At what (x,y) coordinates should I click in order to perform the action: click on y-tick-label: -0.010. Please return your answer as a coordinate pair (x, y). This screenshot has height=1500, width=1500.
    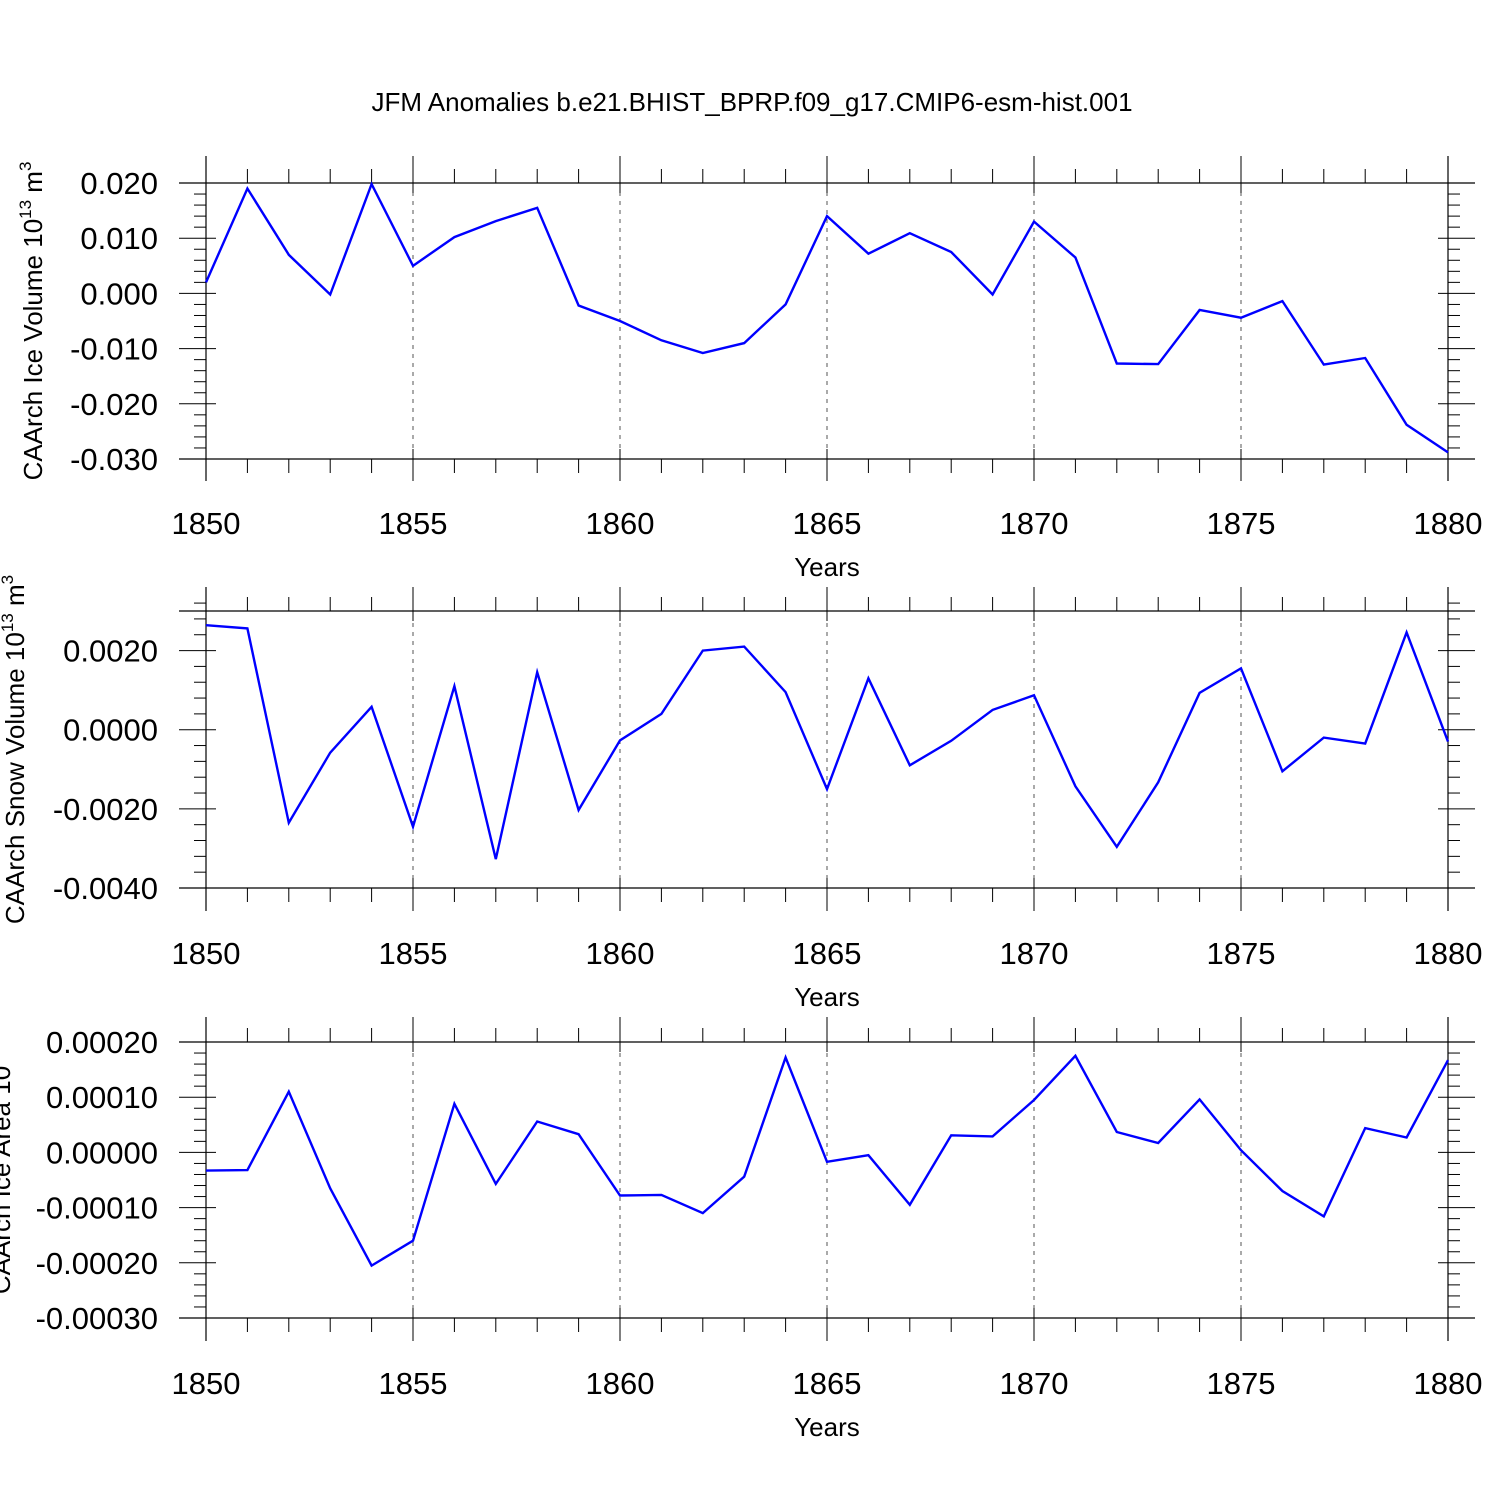
    Looking at the image, I should click on (114, 349).